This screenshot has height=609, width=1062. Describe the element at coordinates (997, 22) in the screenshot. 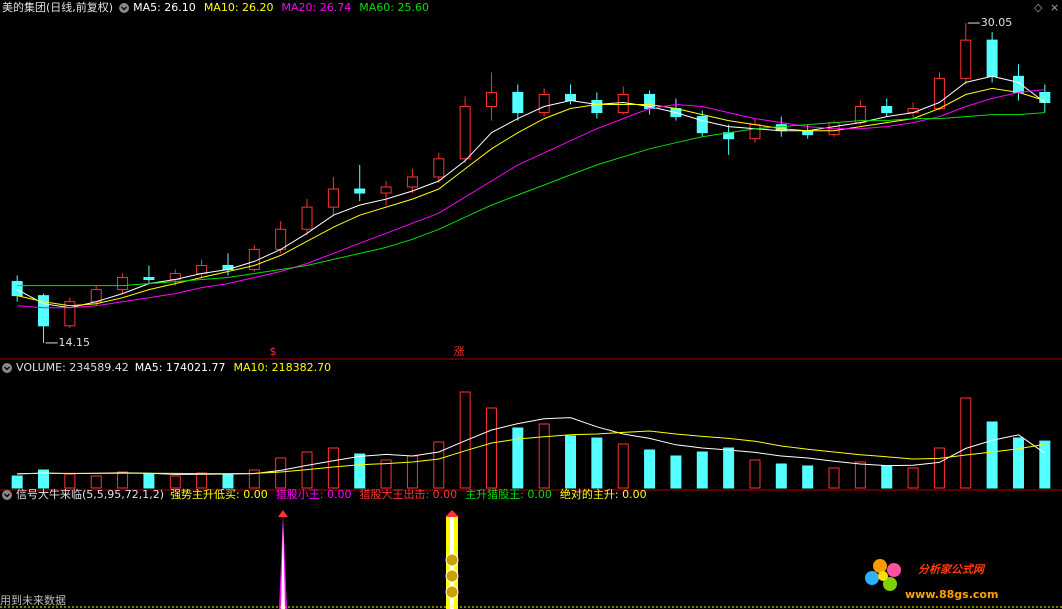

I see `annotation-label: 30.05` at that location.